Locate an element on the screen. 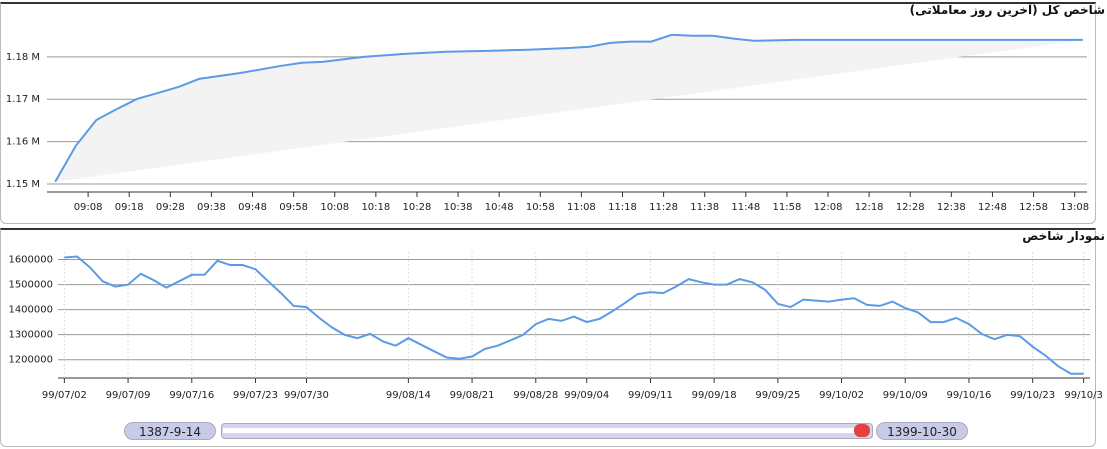 Image resolution: width=1107 pixels, height=449 pixels. x-tick-label: 99/07/02 is located at coordinates (64, 395).